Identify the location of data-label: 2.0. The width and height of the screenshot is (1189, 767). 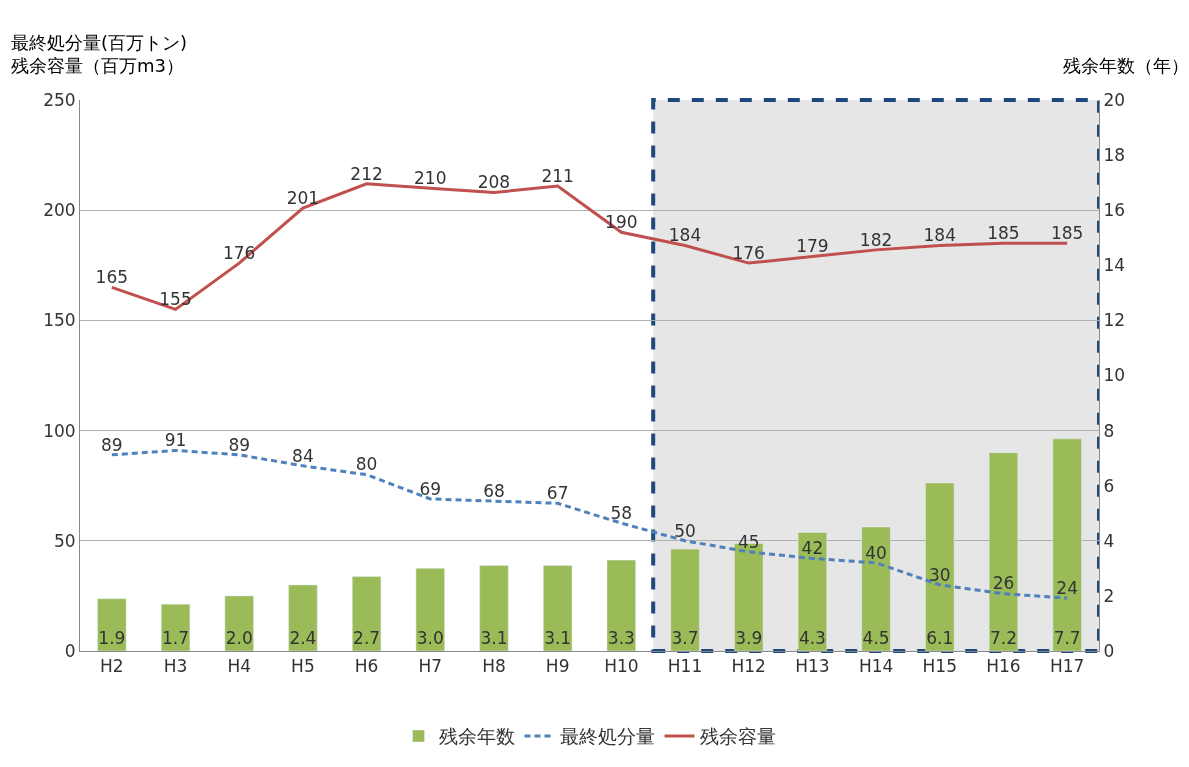
(239, 638).